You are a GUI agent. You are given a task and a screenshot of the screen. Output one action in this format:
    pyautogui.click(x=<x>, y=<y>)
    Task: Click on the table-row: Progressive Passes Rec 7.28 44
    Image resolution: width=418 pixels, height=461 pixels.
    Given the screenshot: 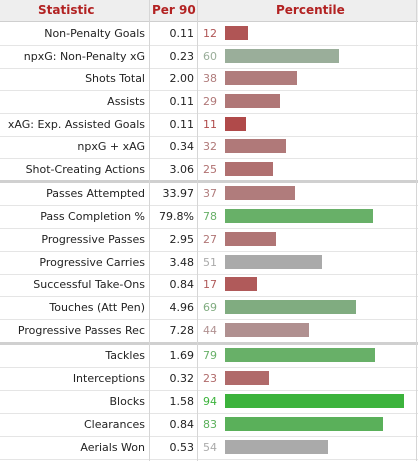 What is the action you would take?
    pyautogui.click(x=209, y=331)
    